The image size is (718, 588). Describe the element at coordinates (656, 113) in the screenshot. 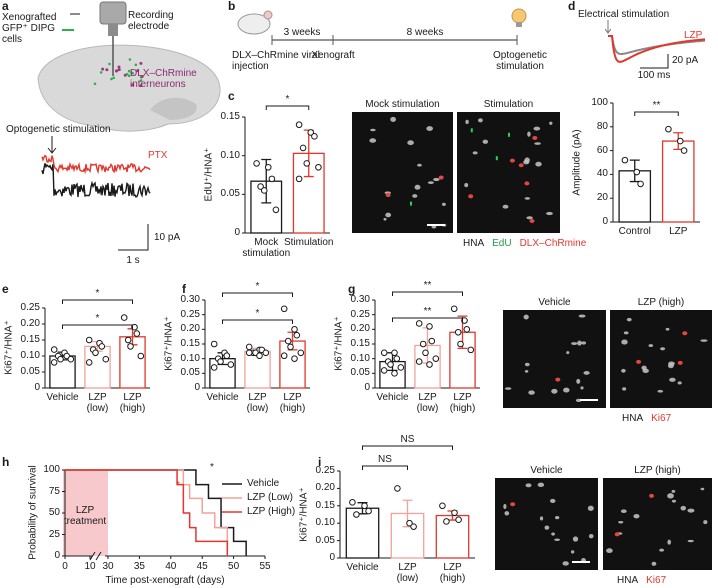

I see `sig-bracket` at that location.